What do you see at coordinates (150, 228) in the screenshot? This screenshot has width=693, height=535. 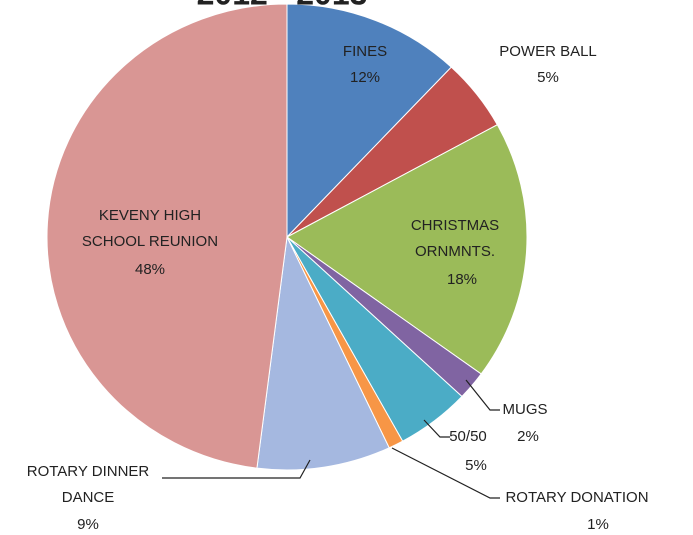 I see `slice-label: KEVENY HIGH SCHOOL REUNION` at bounding box center [150, 228].